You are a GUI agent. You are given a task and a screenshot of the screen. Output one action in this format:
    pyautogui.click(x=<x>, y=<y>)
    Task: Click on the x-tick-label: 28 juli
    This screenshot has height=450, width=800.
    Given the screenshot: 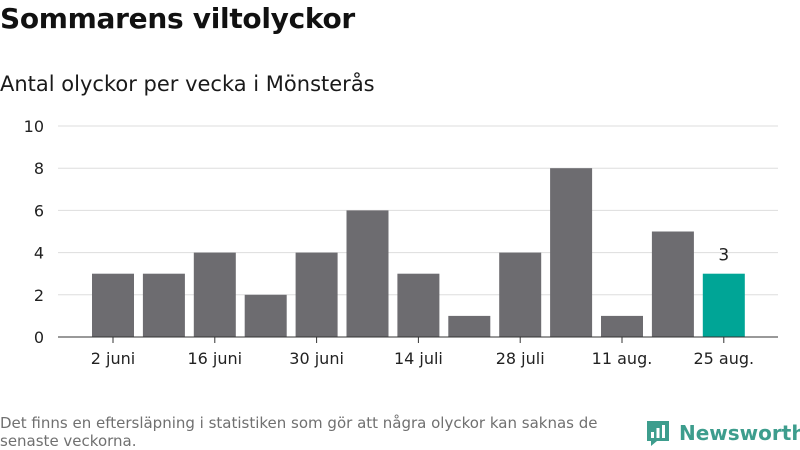 What is the action you would take?
    pyautogui.click(x=520, y=358)
    